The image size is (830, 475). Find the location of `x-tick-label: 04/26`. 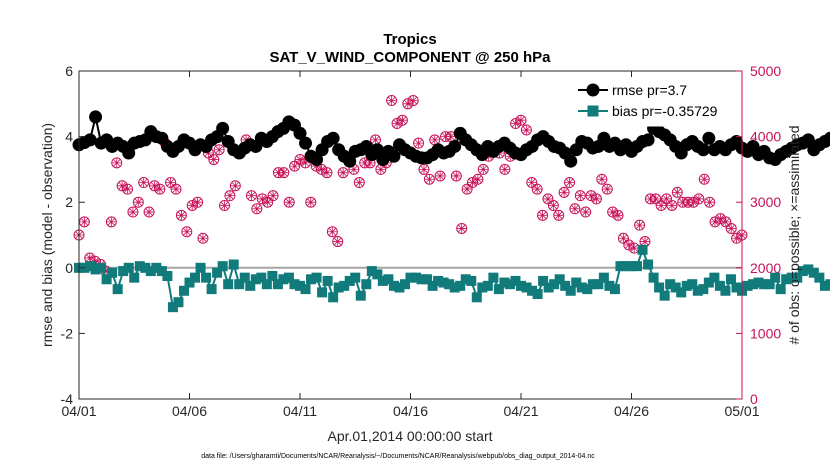

x-tick-label: 04/26 is located at coordinates (631, 411).